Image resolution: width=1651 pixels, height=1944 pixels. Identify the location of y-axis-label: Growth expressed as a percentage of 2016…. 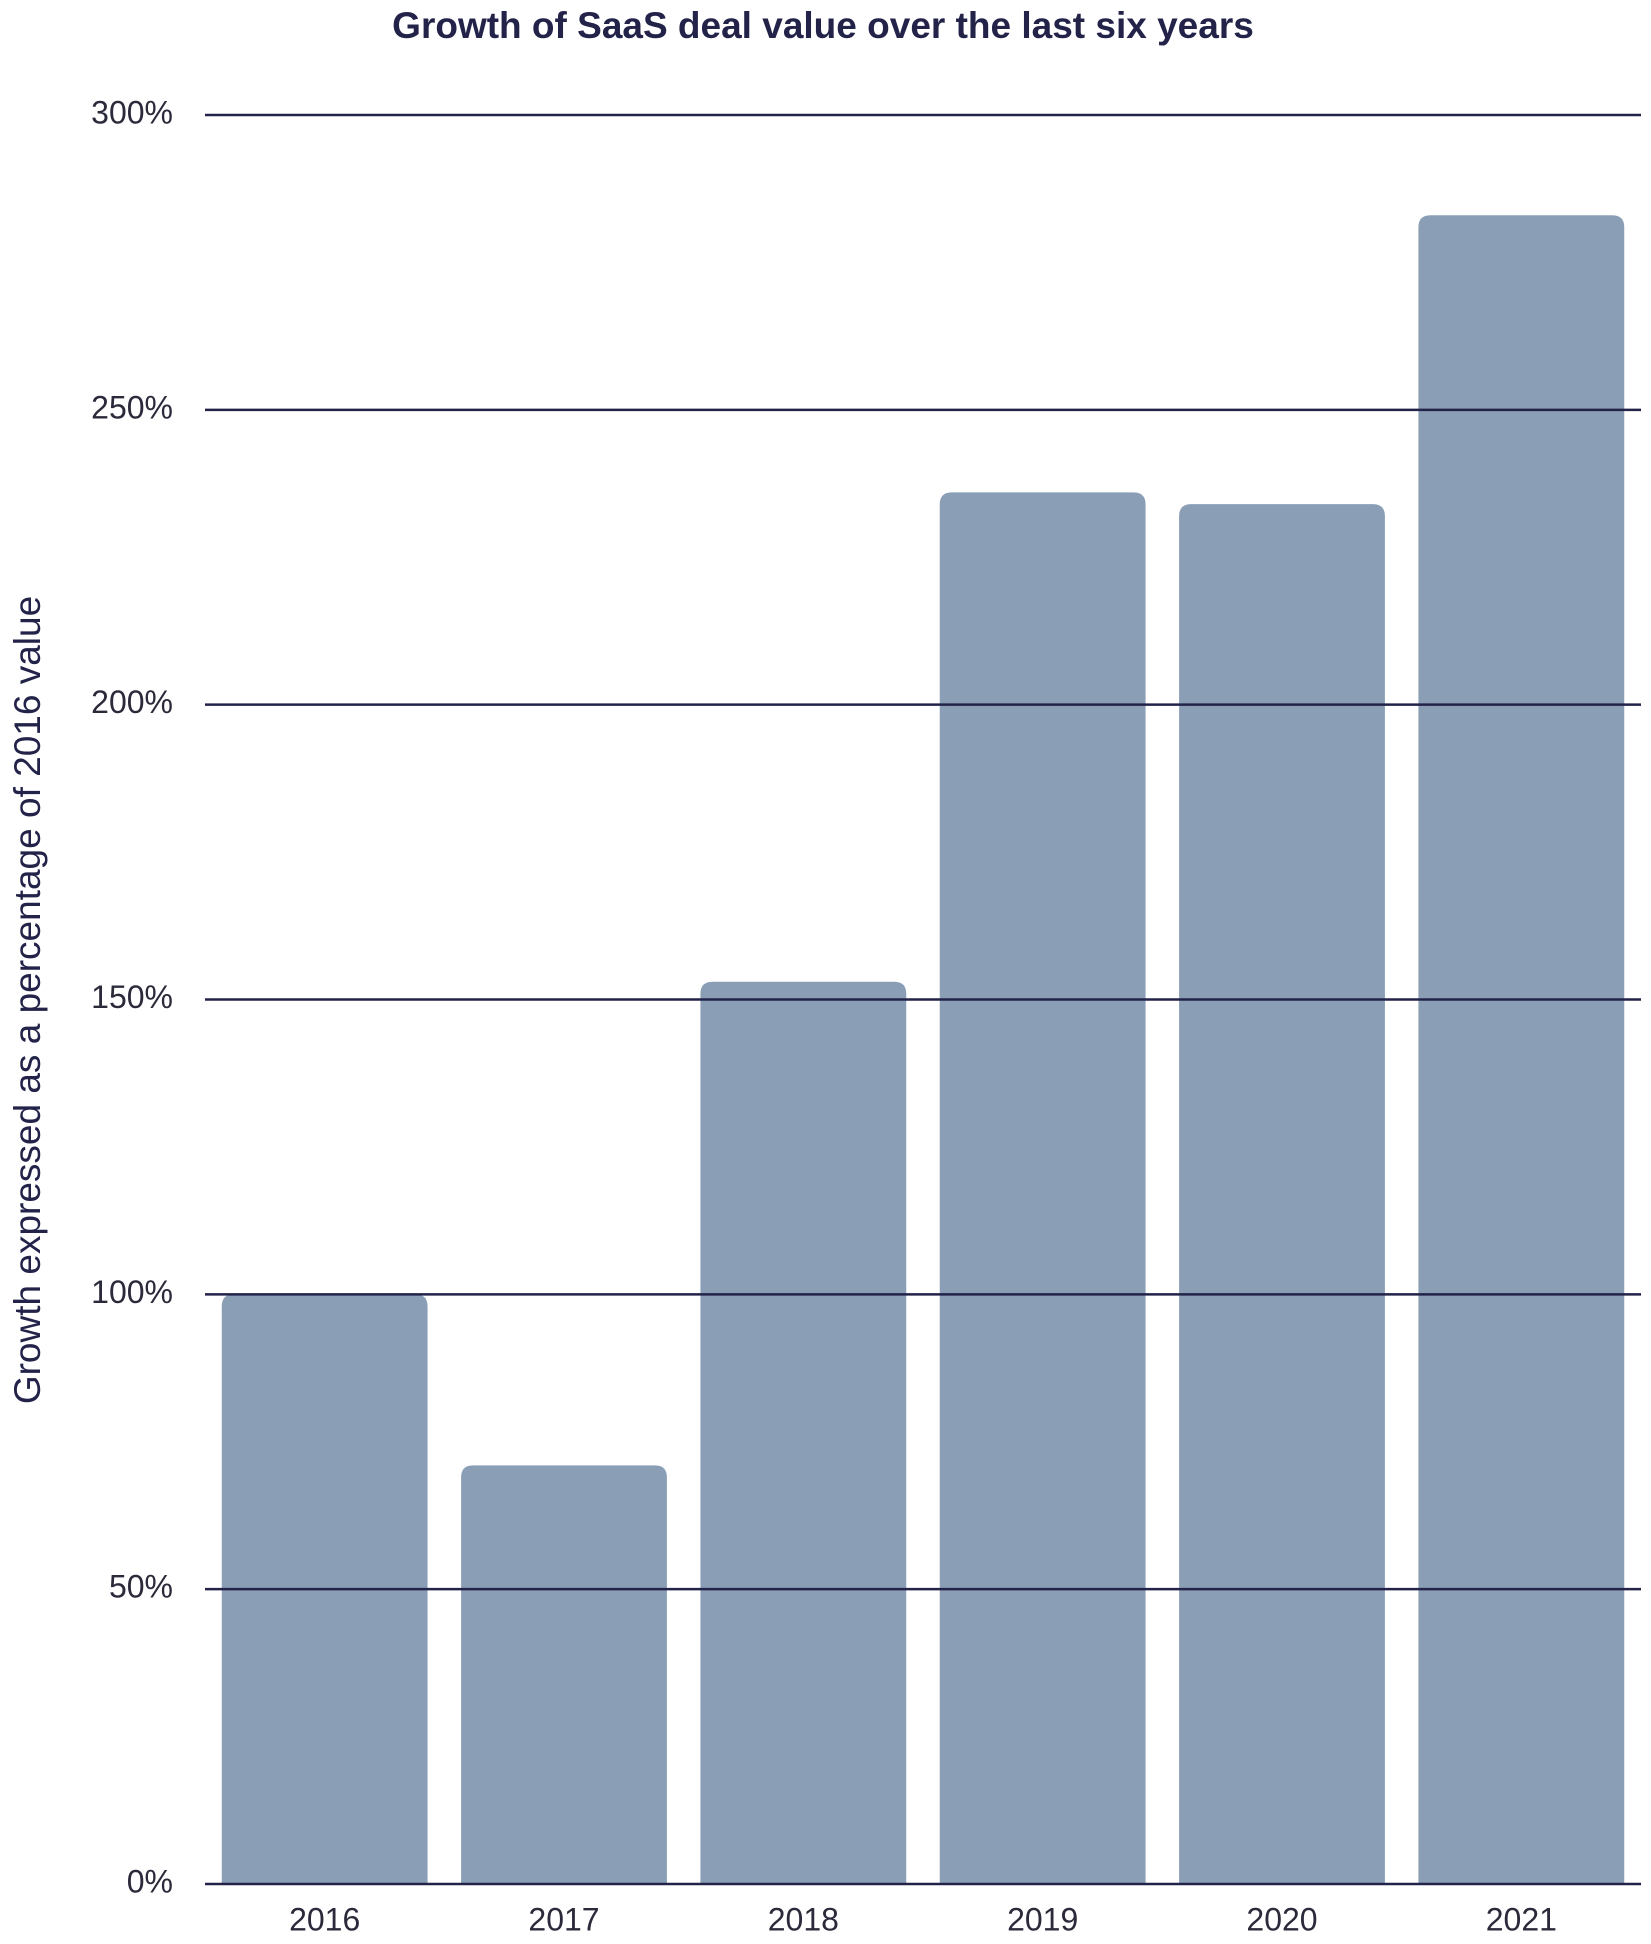
(27, 1000).